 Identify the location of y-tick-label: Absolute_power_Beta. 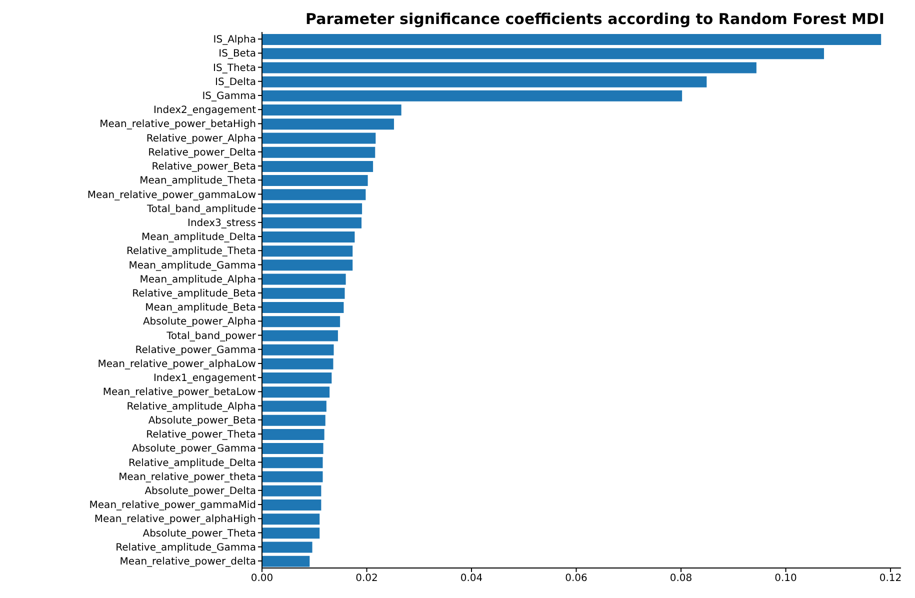
(202, 420).